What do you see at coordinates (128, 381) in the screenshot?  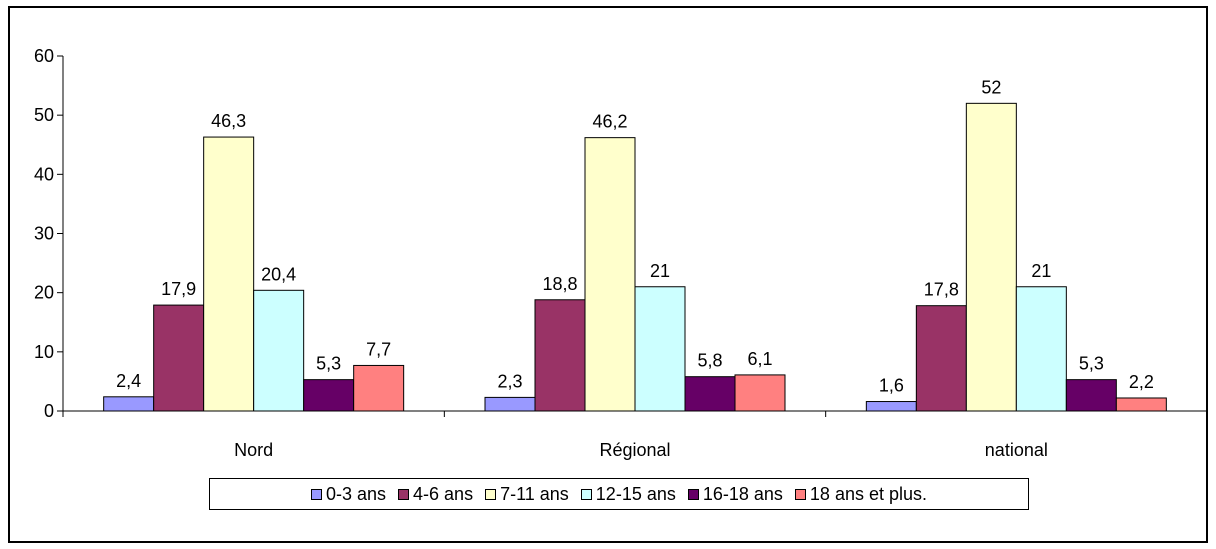 I see `data-label: 2,4` at bounding box center [128, 381].